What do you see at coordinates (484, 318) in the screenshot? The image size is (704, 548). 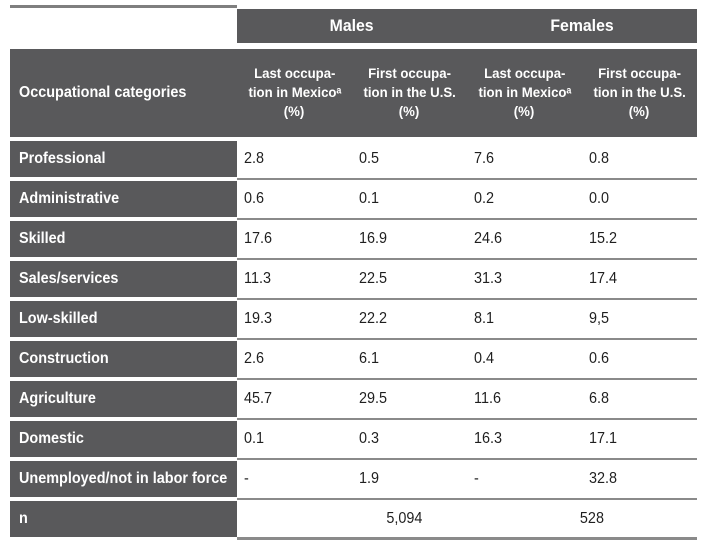 I see `cell-value: 8.1` at bounding box center [484, 318].